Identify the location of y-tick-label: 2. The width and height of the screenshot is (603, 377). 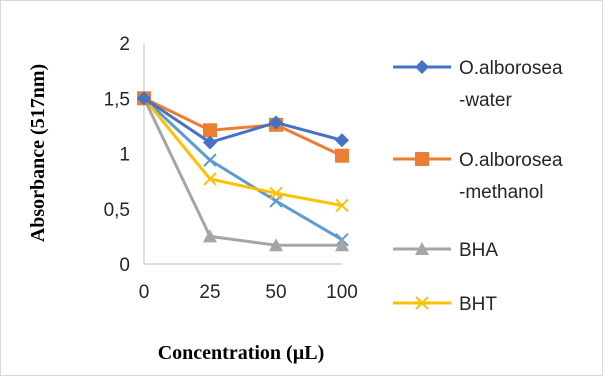
(124, 44).